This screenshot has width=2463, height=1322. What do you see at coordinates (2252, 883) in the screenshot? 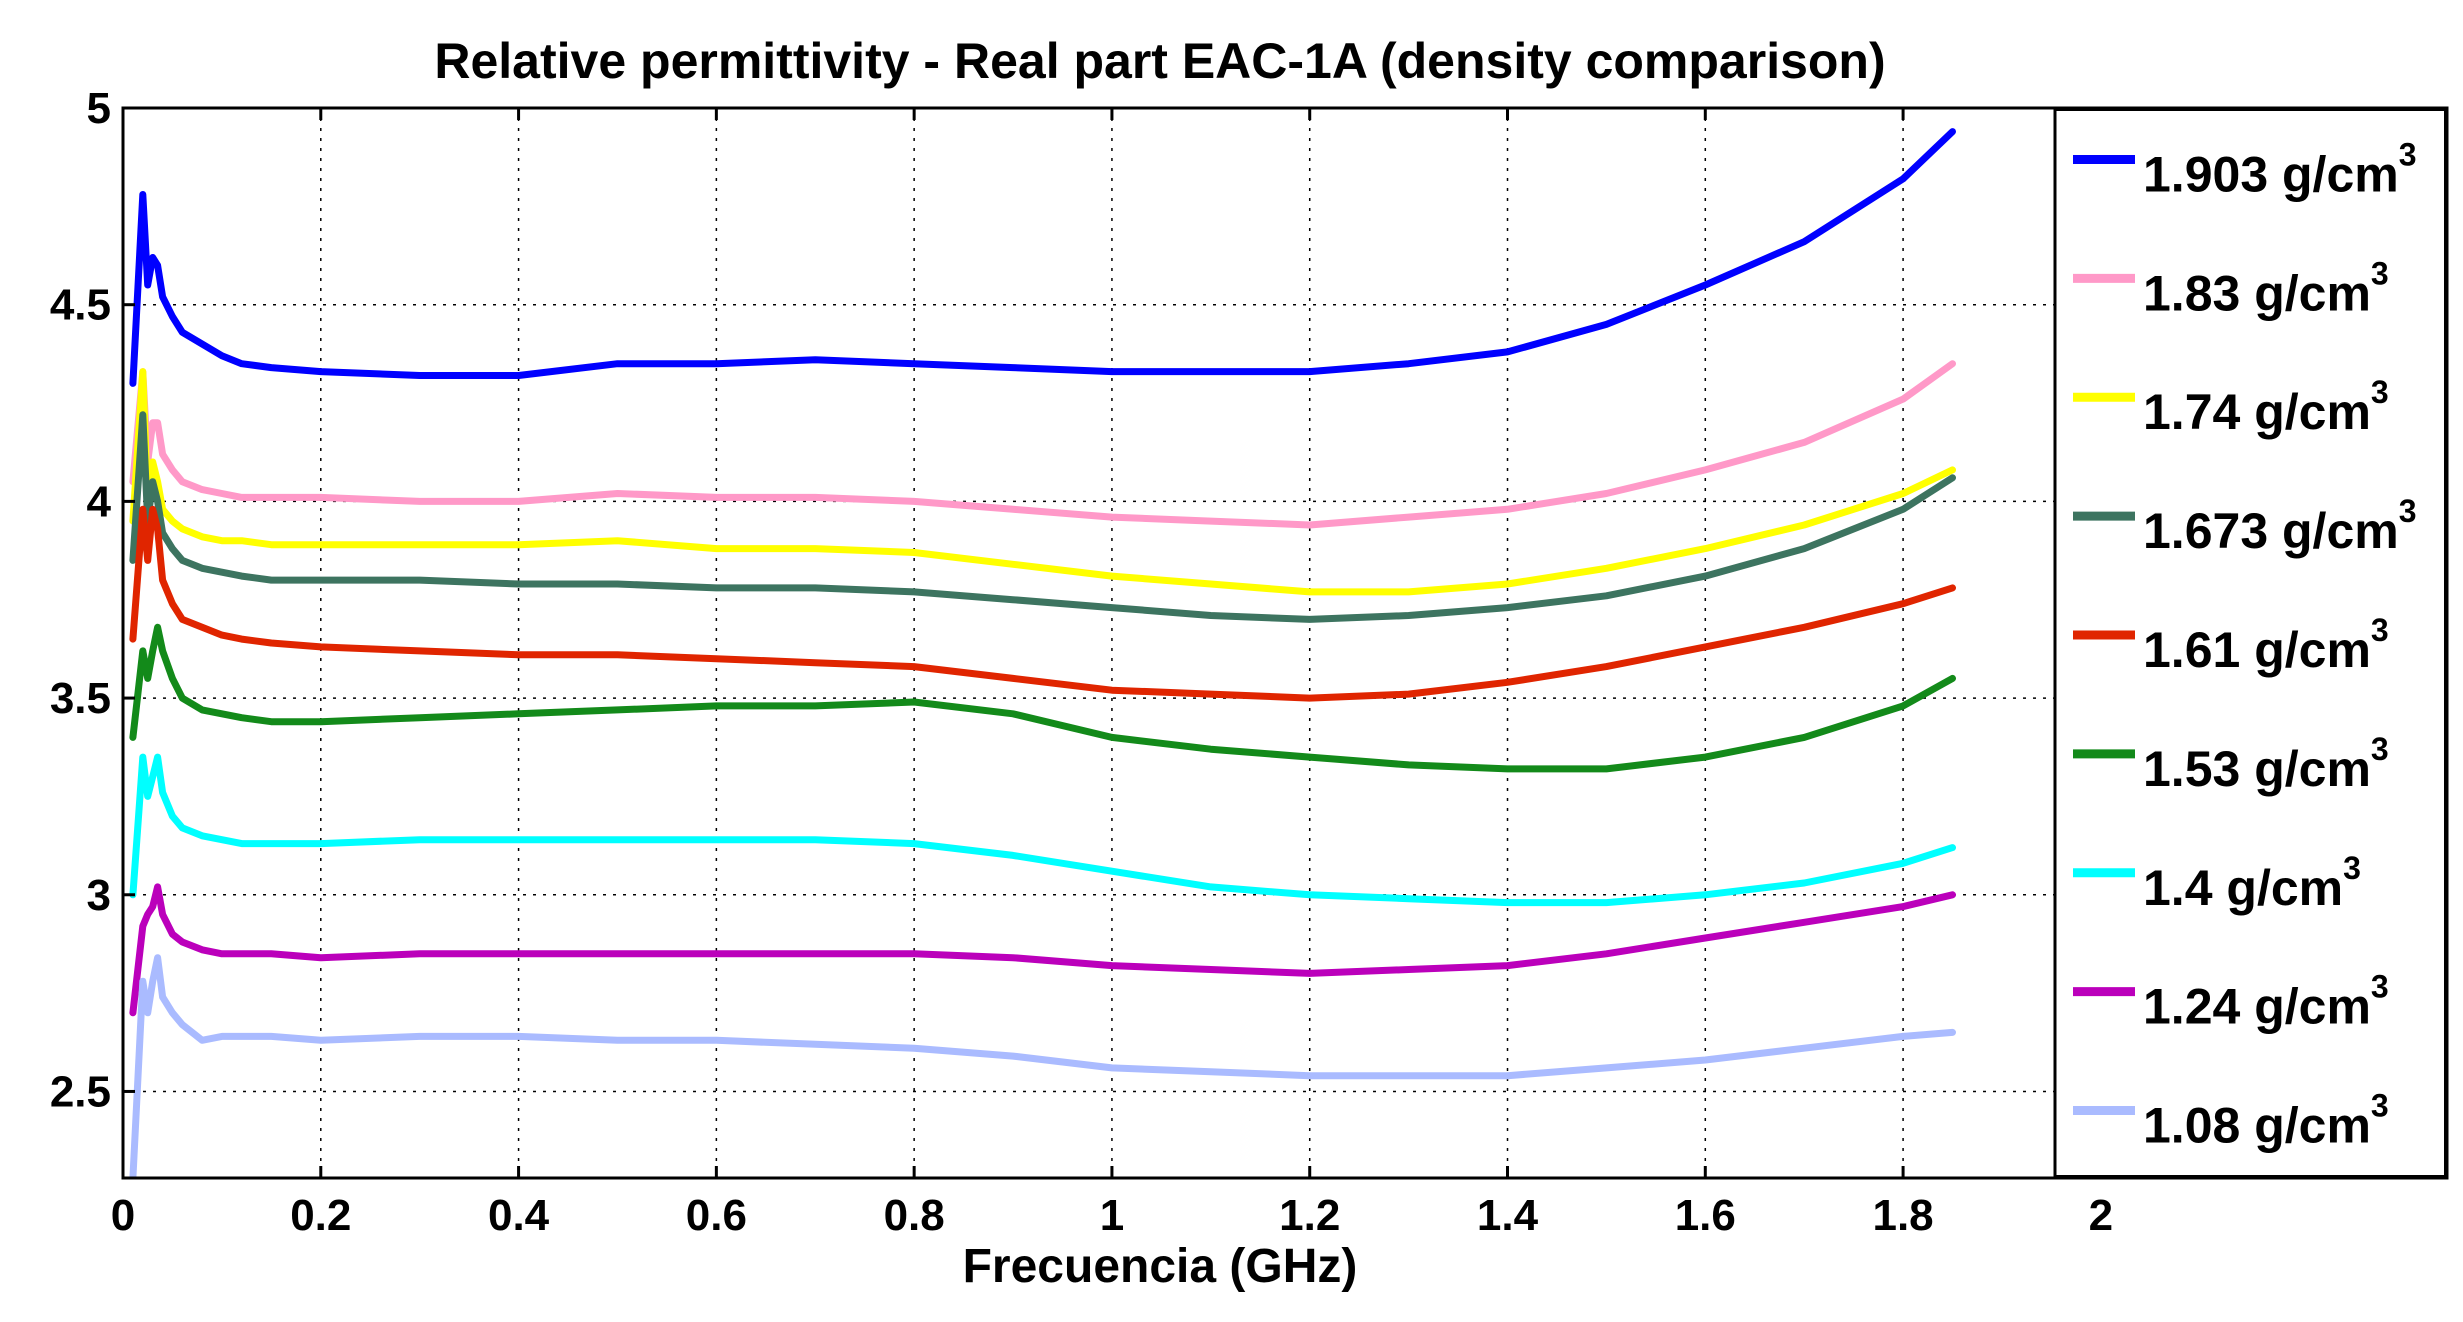
I see `legend-label: 1.4 g/cm3` at bounding box center [2252, 883].